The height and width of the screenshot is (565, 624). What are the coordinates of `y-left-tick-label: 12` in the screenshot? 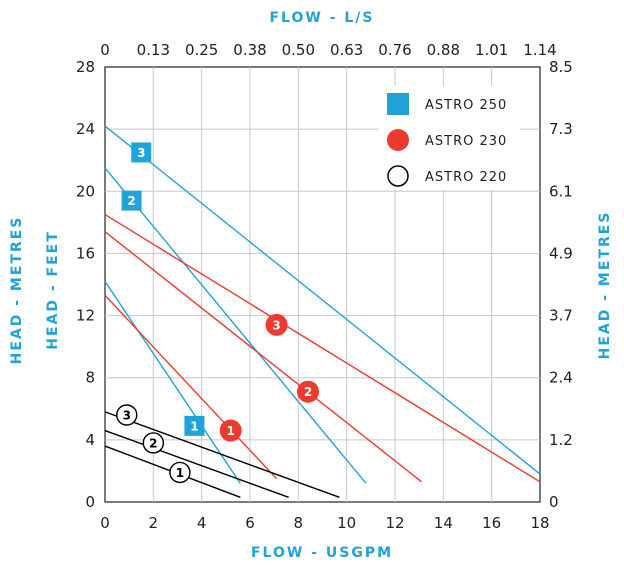 It's located at (85, 316).